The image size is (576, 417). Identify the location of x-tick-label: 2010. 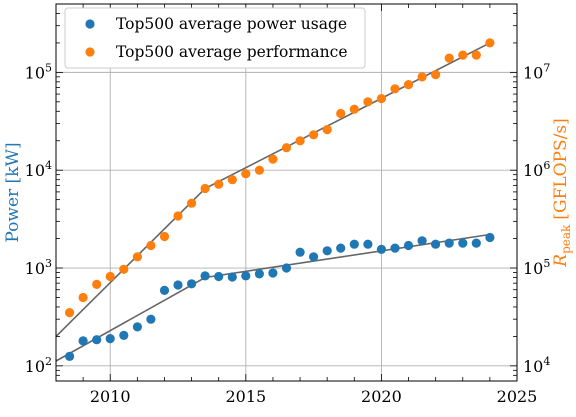
(110, 396).